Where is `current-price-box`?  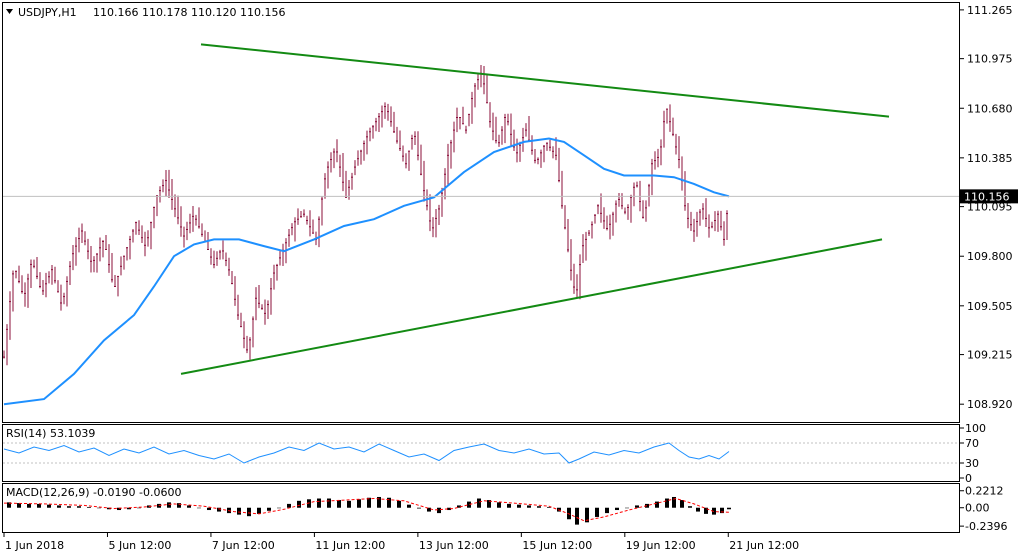
current-price-box is located at coordinates (989, 196).